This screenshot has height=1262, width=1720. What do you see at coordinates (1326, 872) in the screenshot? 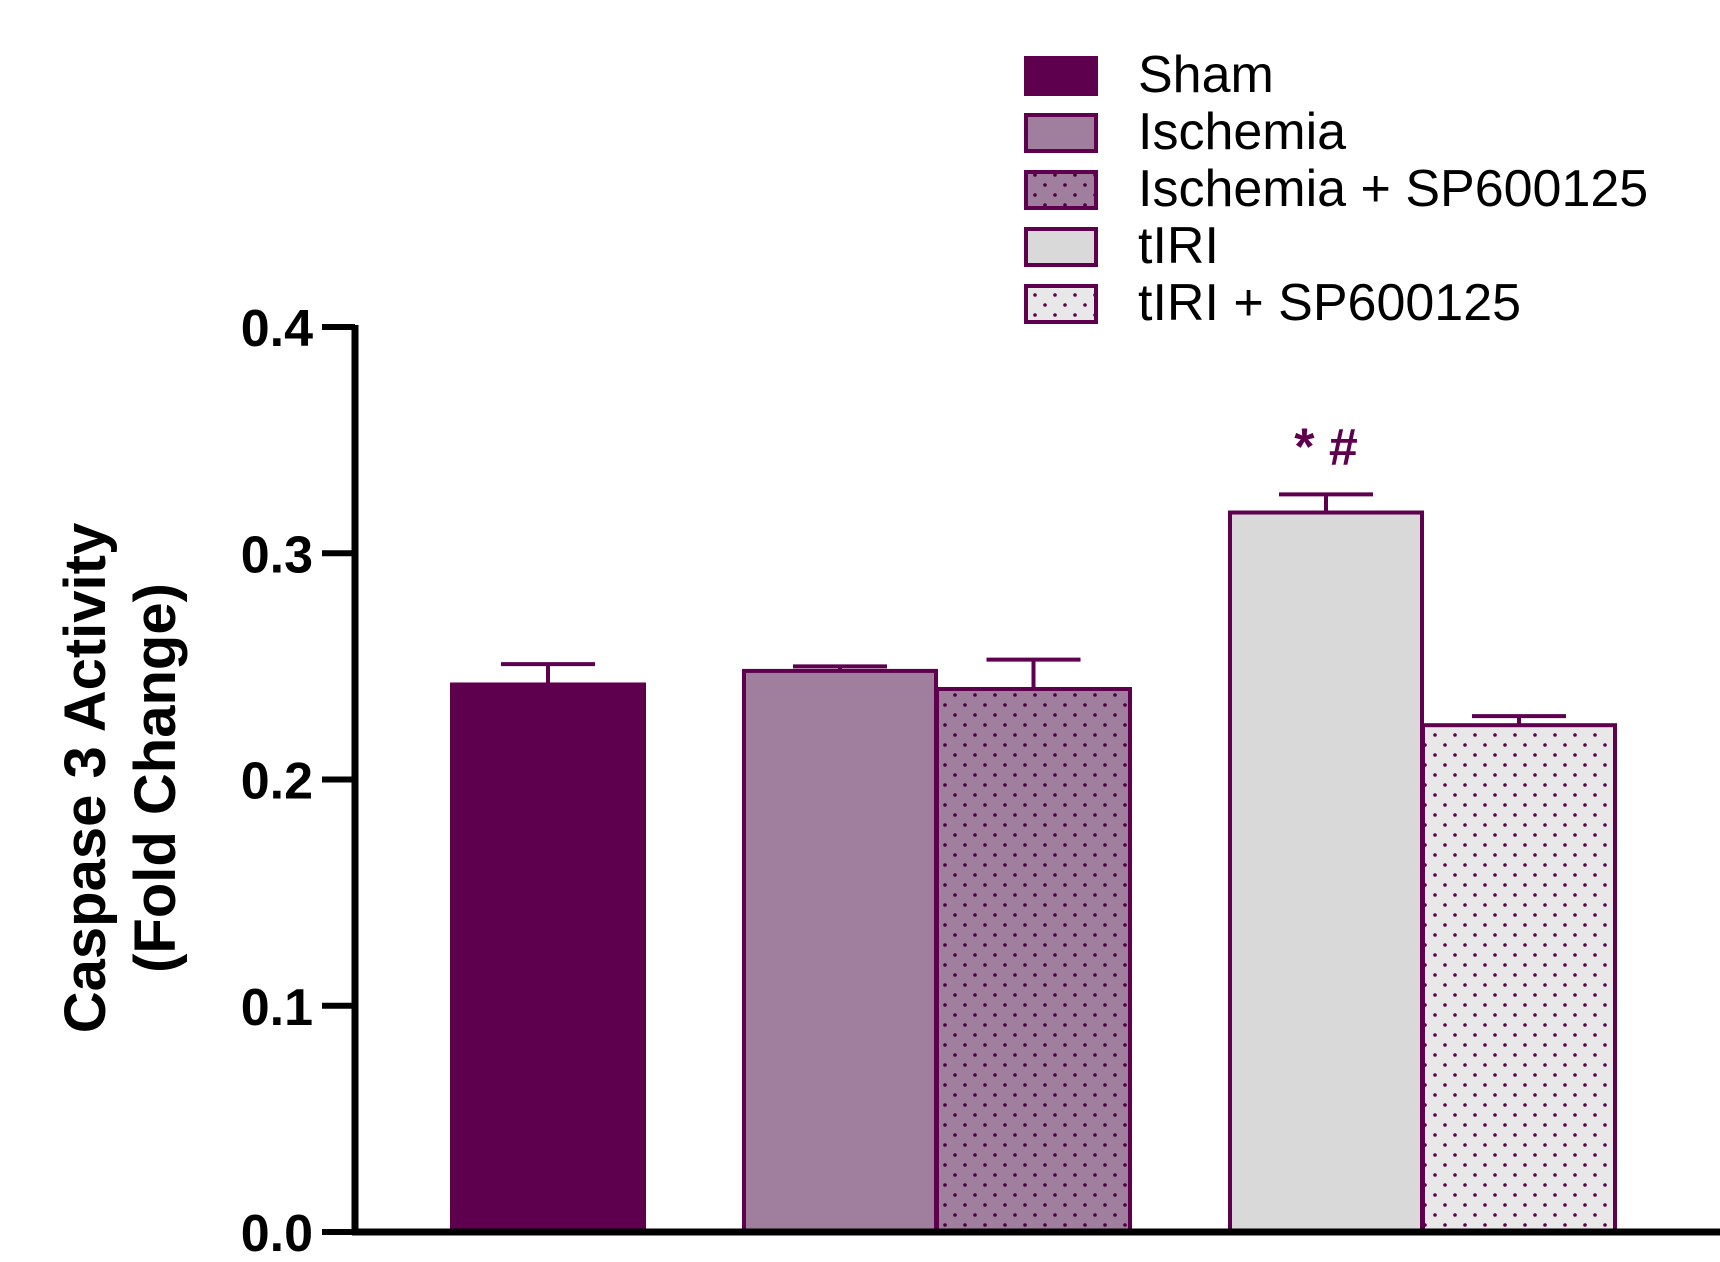
I see `bar-tiri` at bounding box center [1326, 872].